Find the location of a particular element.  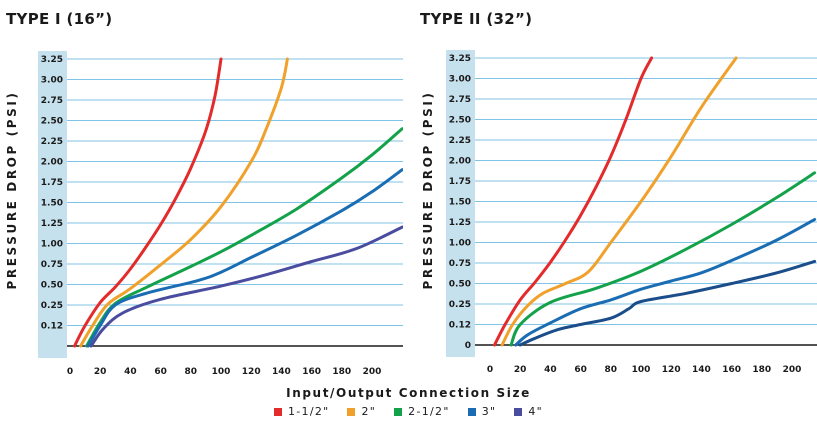

legend-item-2-1-2: 2-1/2" is located at coordinates (422, 411).